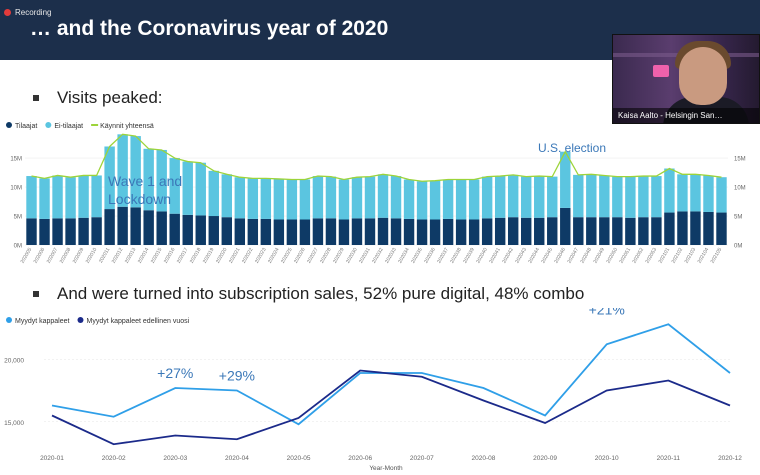 The image size is (760, 475). I want to click on line-edellinen-vuosi, so click(391, 407).